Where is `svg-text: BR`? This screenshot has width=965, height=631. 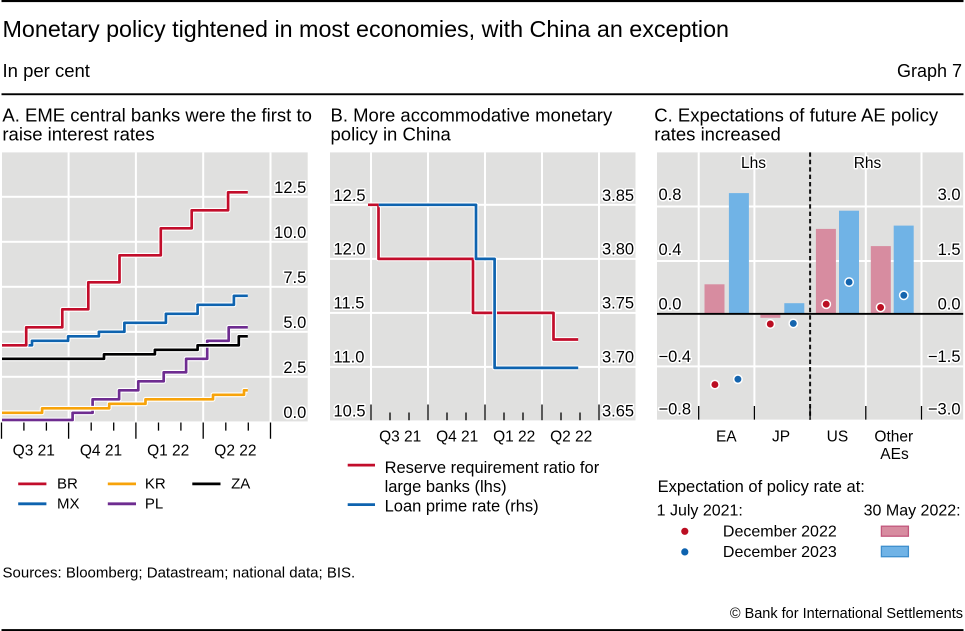 svg-text: BR is located at coordinates (67, 484).